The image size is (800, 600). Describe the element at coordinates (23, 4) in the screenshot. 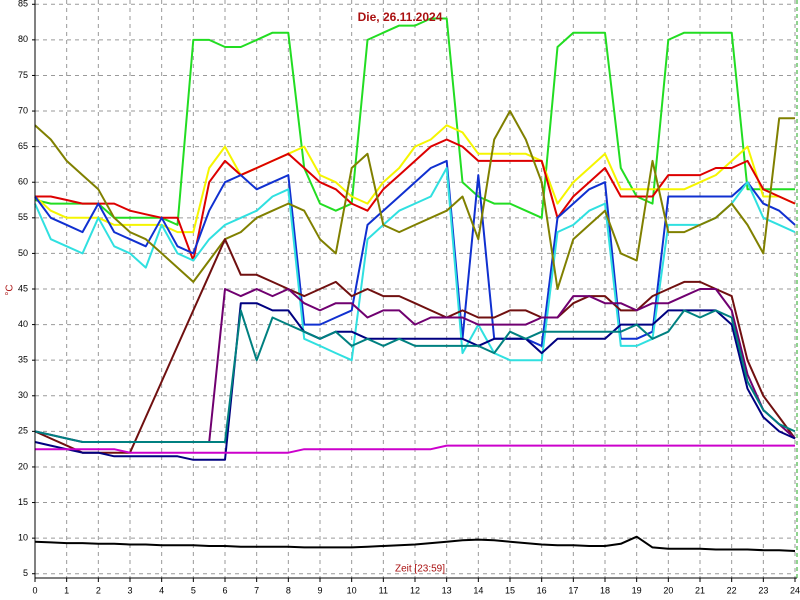

I see `y-tick-label: 85` at that location.